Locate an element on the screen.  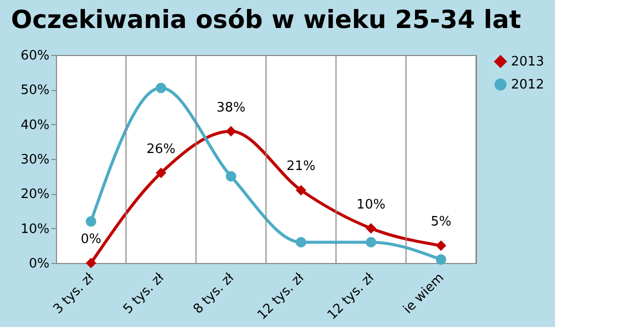
x-tick-label: 3 tys. zł is located at coordinates (74, 294).